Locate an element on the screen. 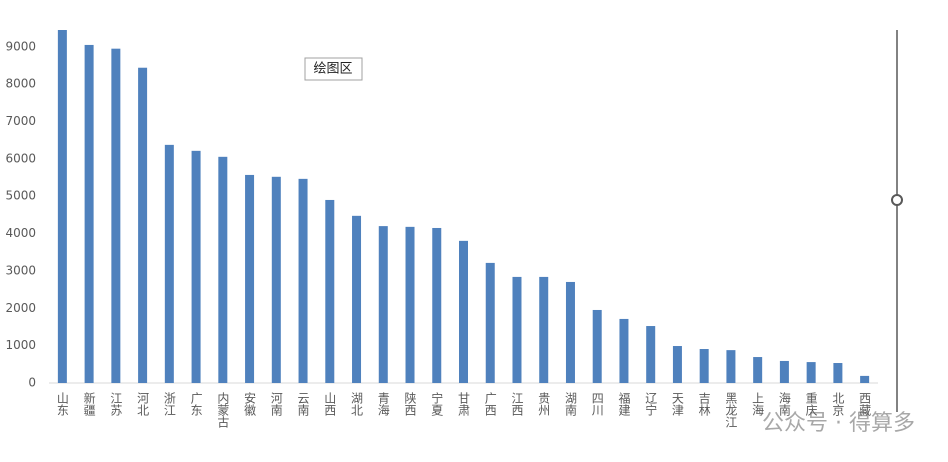 The width and height of the screenshot is (948, 462). x-tick-label: 贵州 is located at coordinates (544, 404).